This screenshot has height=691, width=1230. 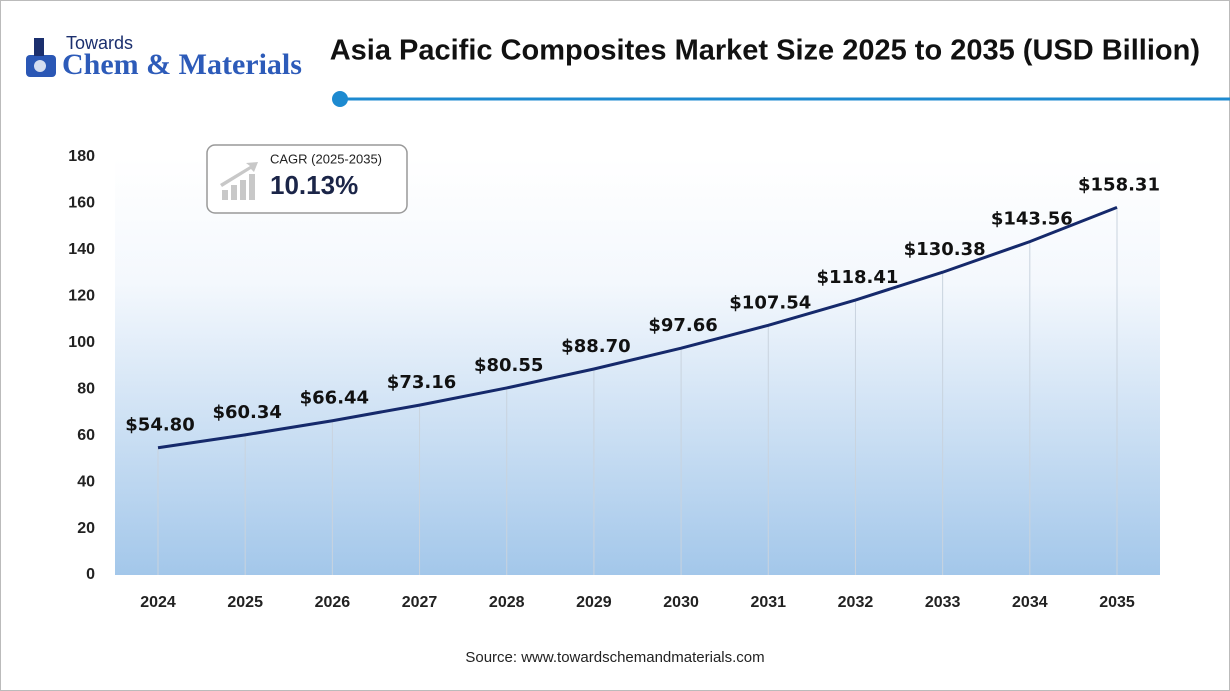 What do you see at coordinates (768, 602) in the screenshot?
I see `x-tick-label: 2031` at bounding box center [768, 602].